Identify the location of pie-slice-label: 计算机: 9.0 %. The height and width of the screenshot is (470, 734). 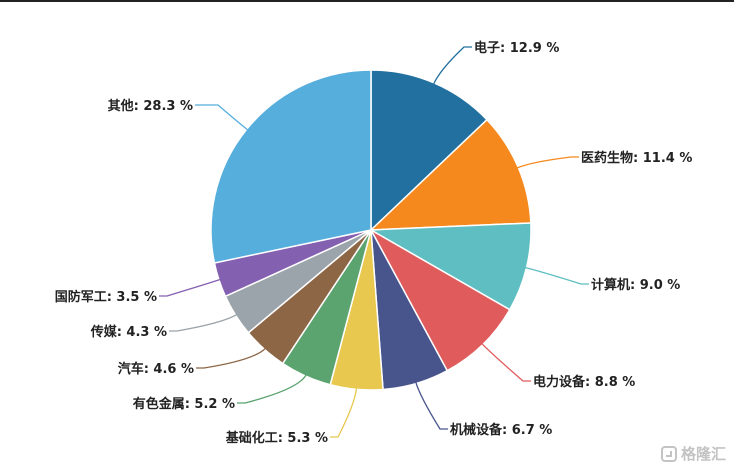
(635, 285).